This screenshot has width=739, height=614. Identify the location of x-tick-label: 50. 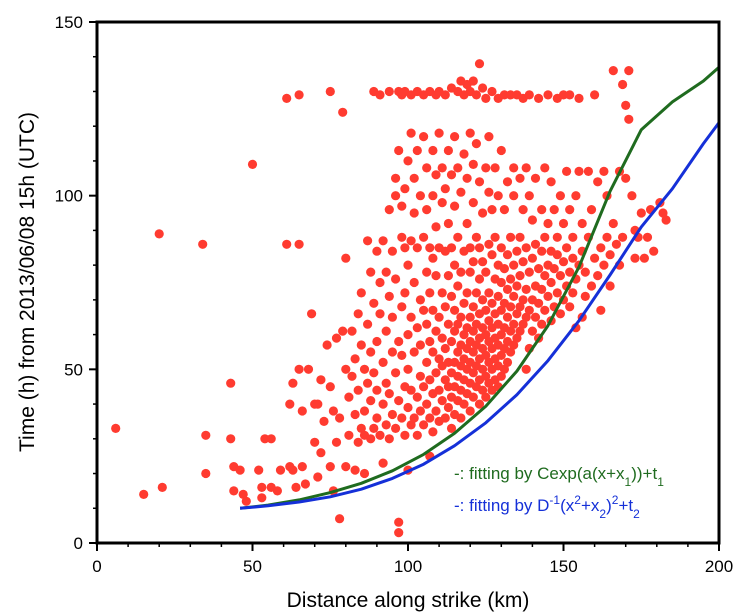
(252, 566).